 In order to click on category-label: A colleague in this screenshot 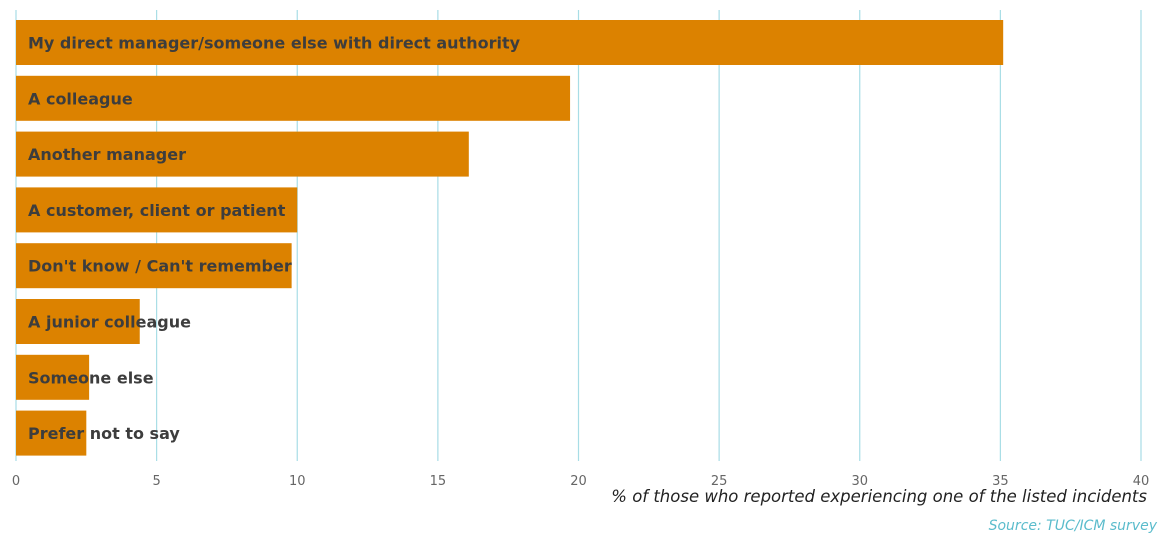, I will do `click(80, 98)`.